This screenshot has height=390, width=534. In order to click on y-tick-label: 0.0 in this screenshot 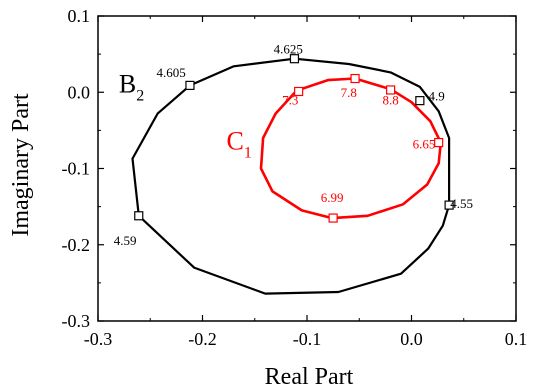, I will do `click(79, 92)`.